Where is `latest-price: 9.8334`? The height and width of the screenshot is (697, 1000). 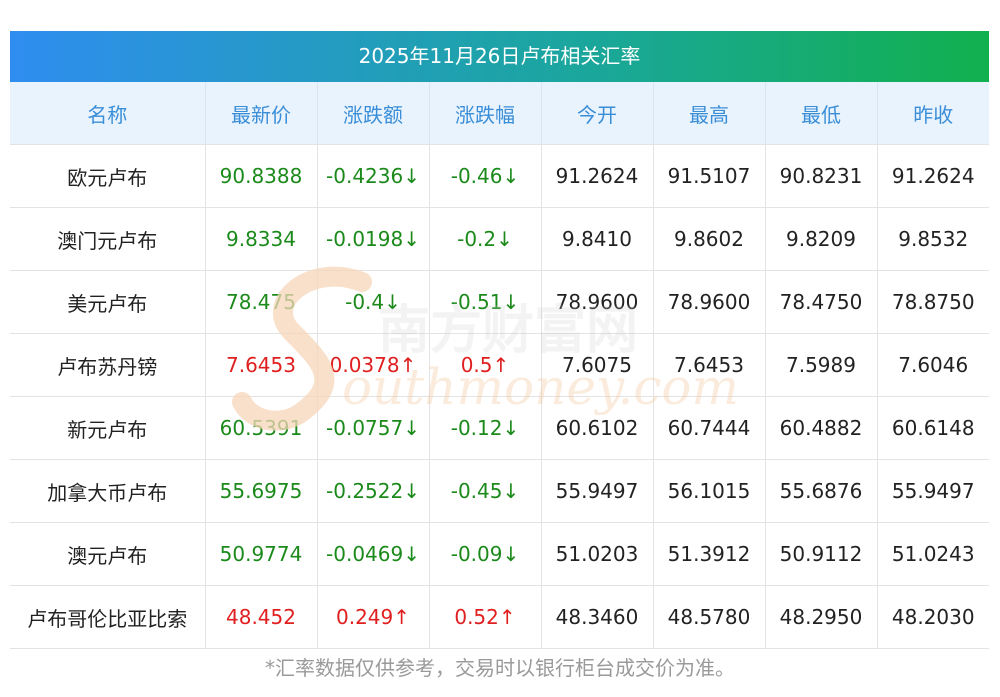
latest-price: 9.8334 is located at coordinates (261, 239).